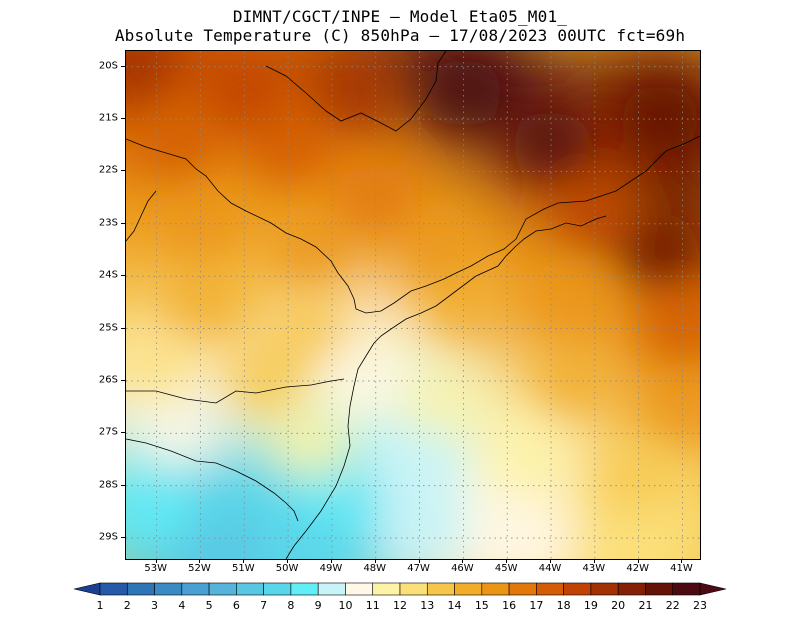 This screenshot has width=800, height=618. I want to click on colorbar-label: 18, so click(564, 605).